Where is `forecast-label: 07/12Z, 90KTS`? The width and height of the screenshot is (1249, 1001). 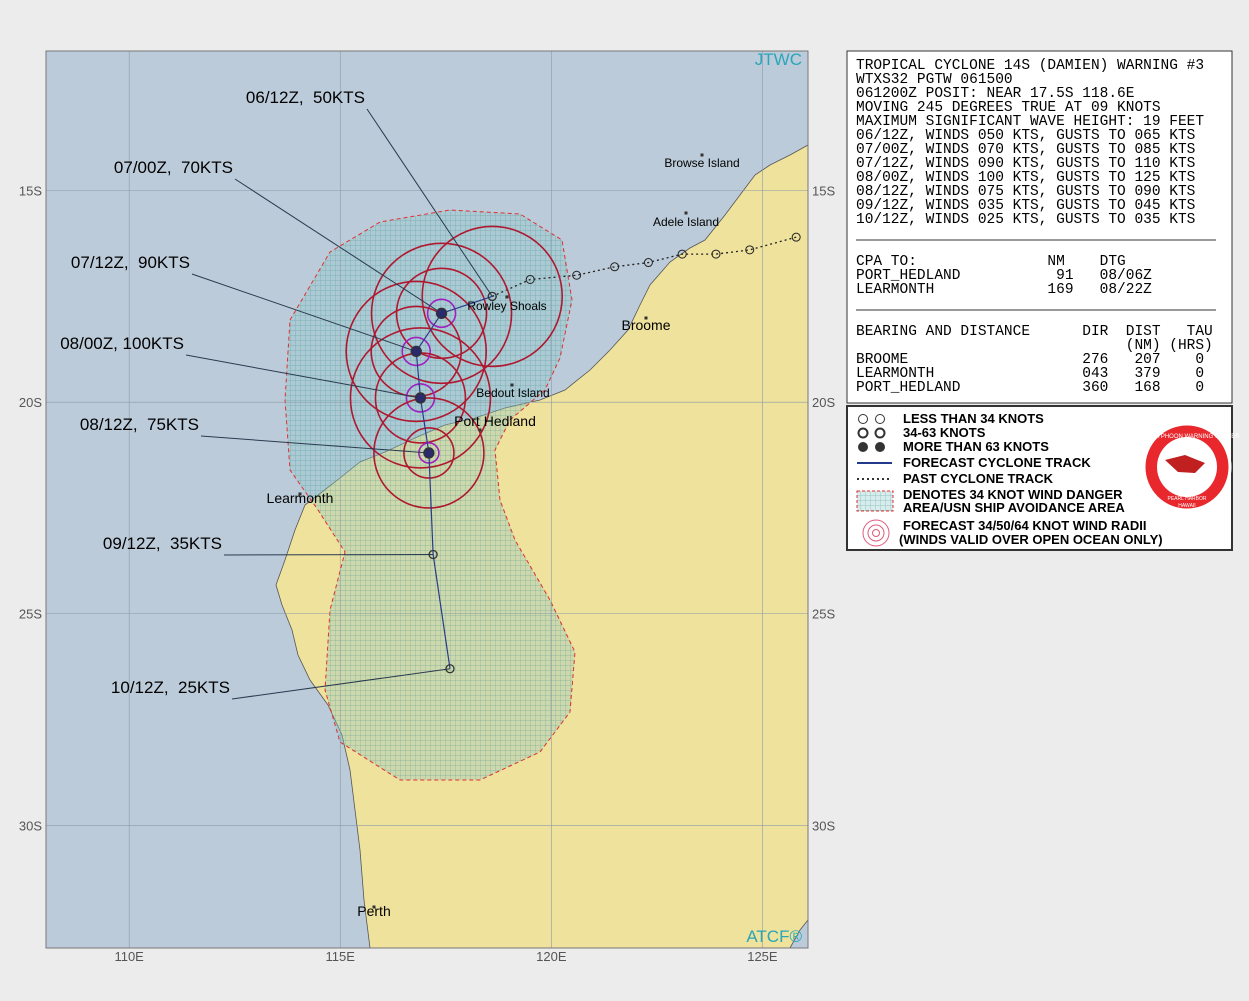
forecast-label: 07/12Z, 90KTS is located at coordinates (130, 262).